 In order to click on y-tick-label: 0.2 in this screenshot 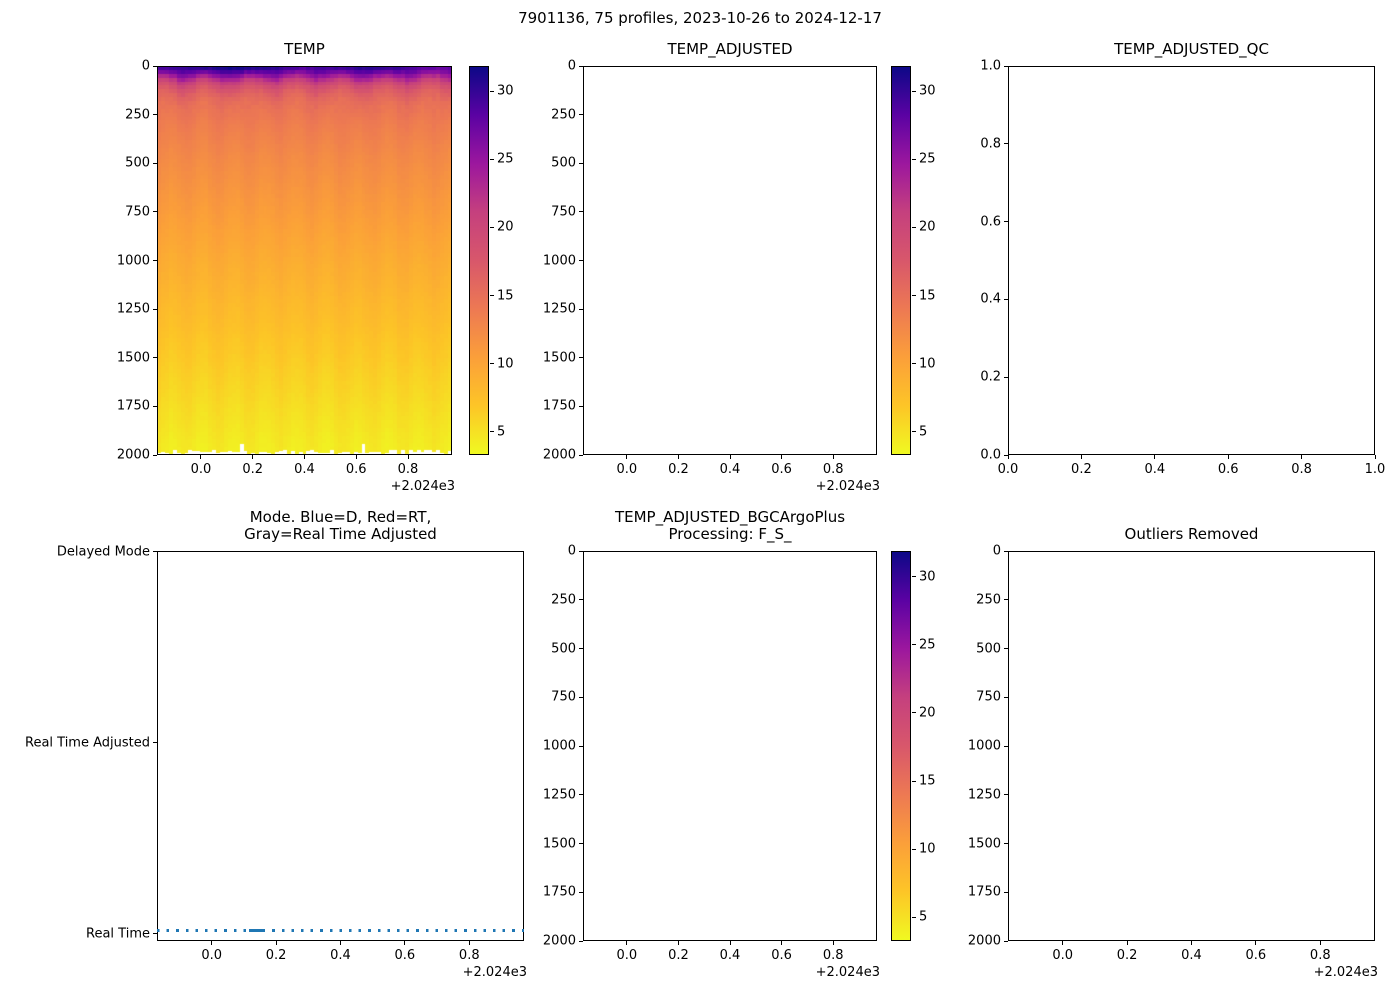, I will do `click(990, 377)`.